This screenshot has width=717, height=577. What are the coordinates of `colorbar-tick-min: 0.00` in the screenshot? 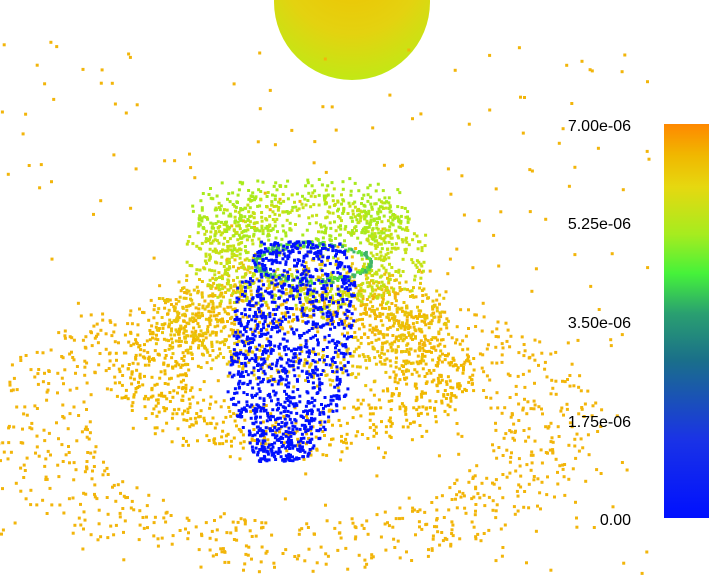 It's located at (615, 520).